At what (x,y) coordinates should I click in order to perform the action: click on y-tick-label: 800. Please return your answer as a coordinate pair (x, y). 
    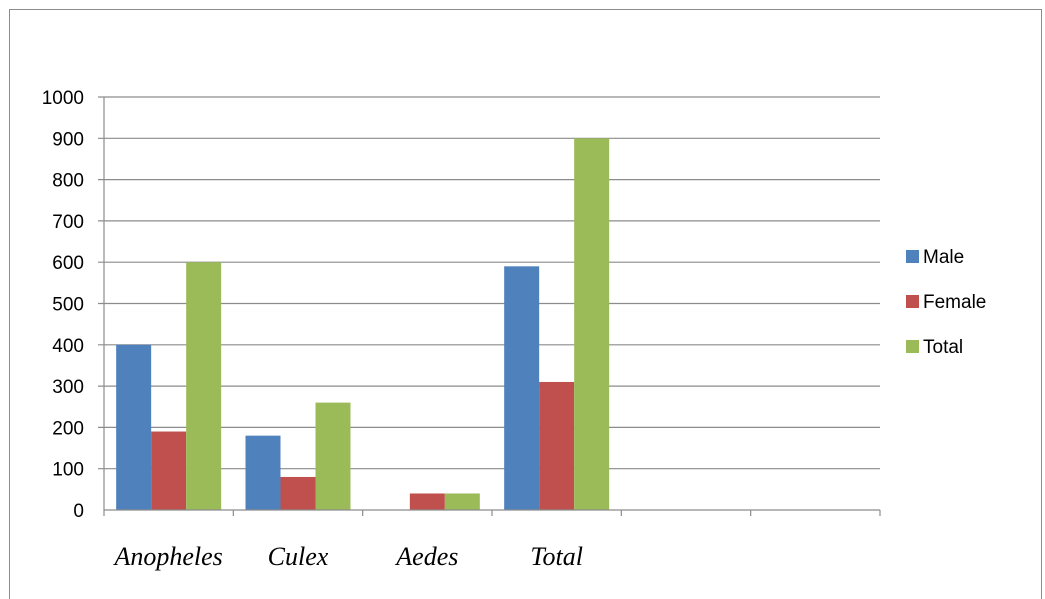
    Looking at the image, I should click on (68, 181).